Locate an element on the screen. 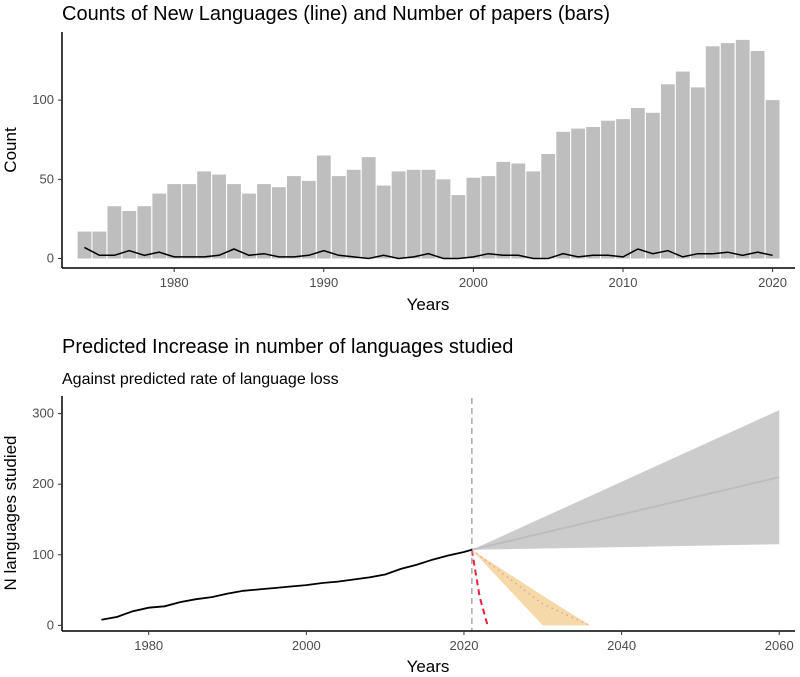 This screenshot has height=677, width=800. x-ticks: 1980 2000 2020 2040 2060 is located at coordinates (464, 642).